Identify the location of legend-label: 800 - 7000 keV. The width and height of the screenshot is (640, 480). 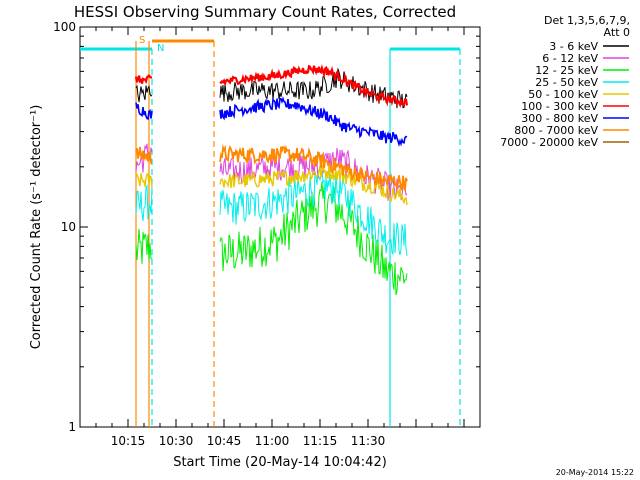
(556, 130).